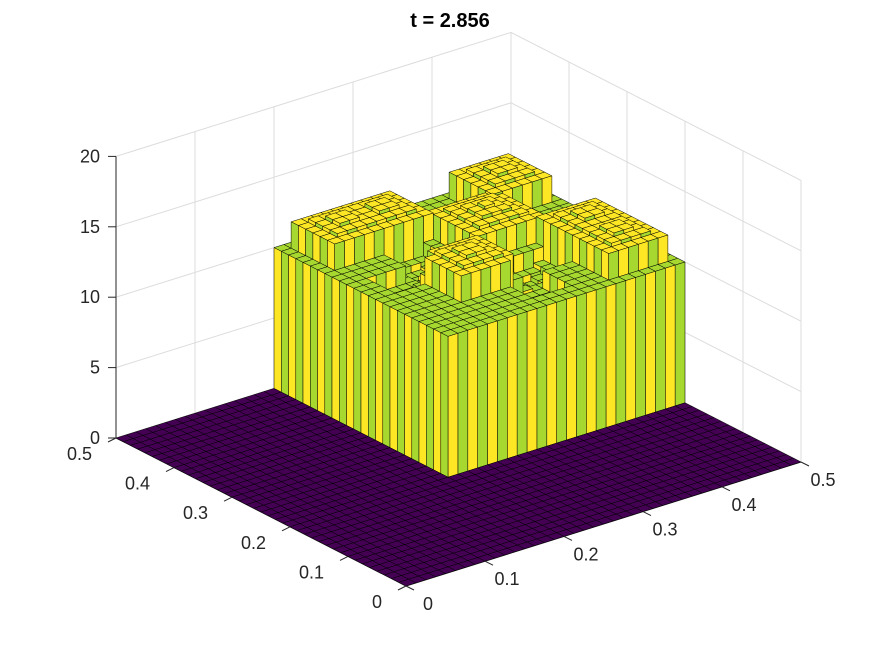 Image resolution: width=875 pixels, height=656 pixels. I want to click on x-tick-label: 0.4, so click(743, 505).